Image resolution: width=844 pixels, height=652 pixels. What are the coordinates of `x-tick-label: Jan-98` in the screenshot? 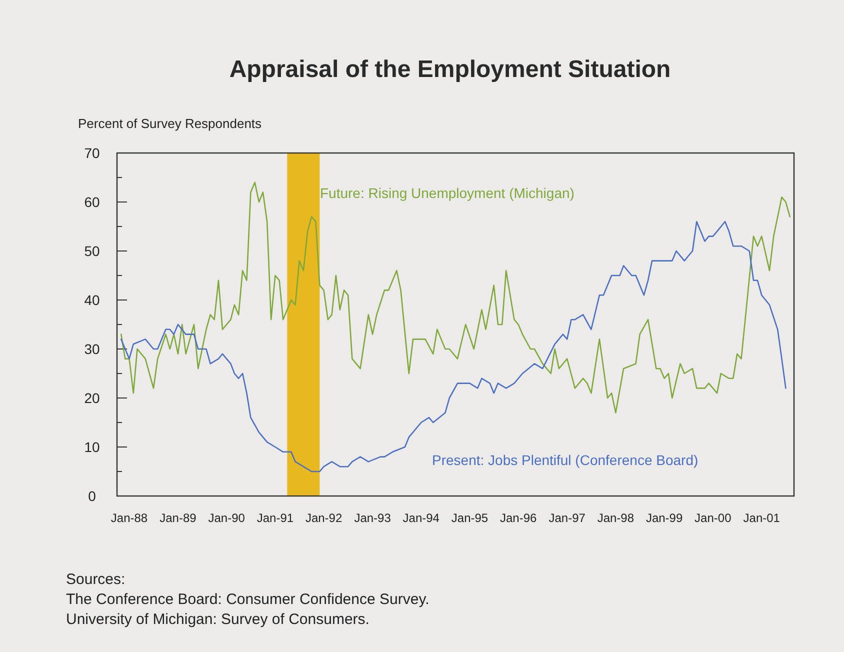 It's located at (615, 518).